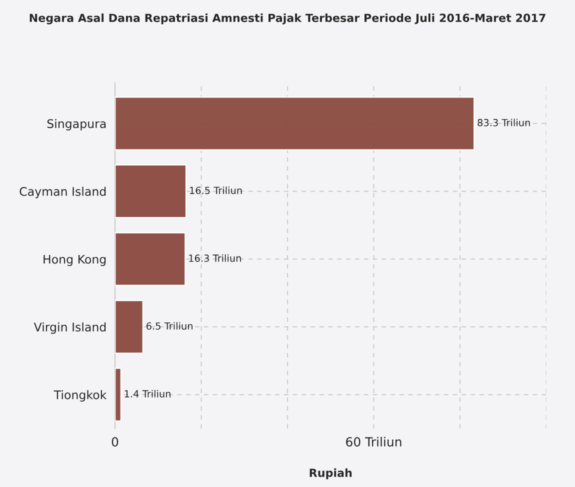  I want to click on y-tick-label: Singapura, so click(76, 124).